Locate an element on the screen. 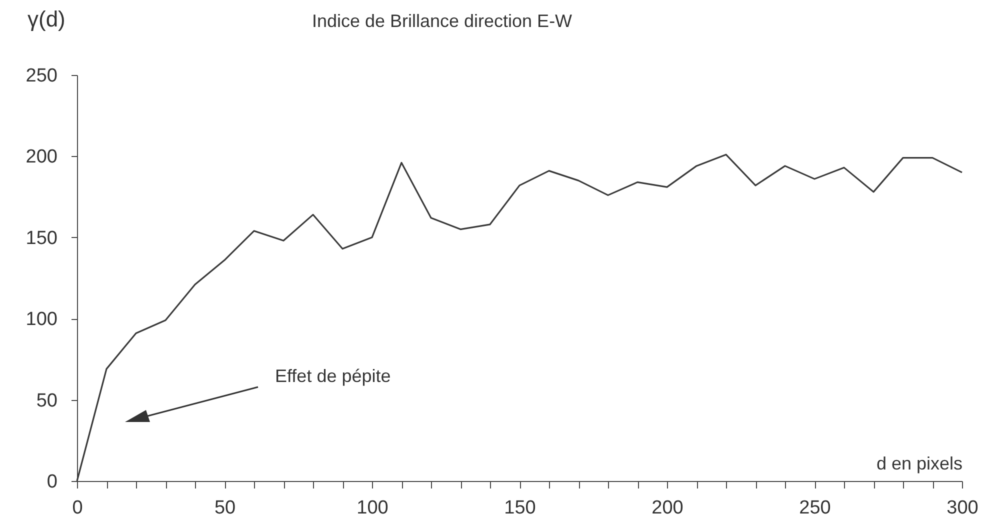 The image size is (989, 532). x-axis-title: d en pixels is located at coordinates (919, 464).